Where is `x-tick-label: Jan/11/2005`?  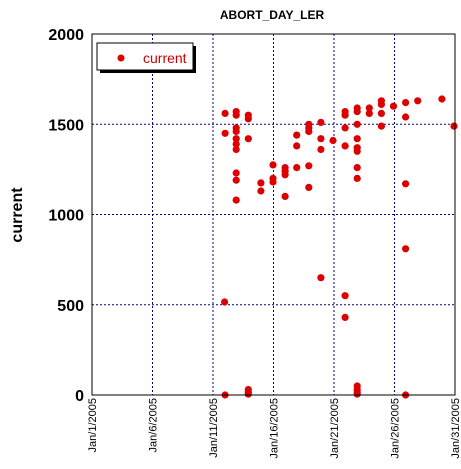 x-tick-label: Jan/11/2005 is located at coordinates (214, 428).